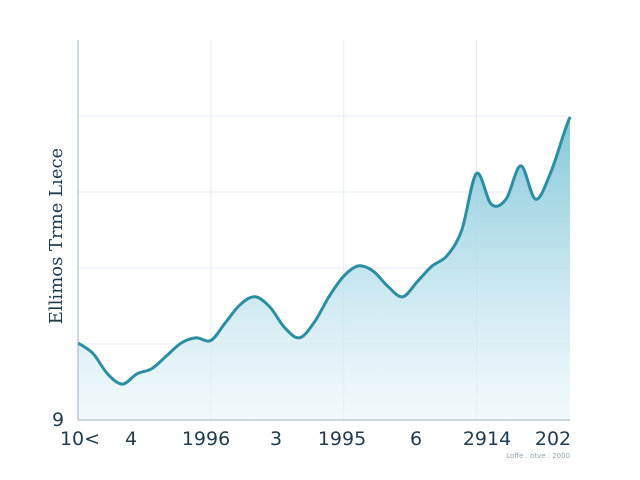 Image resolution: width=640 pixels, height=480 pixels. What do you see at coordinates (276, 439) in the screenshot?
I see `x-tick-label: 3` at bounding box center [276, 439].